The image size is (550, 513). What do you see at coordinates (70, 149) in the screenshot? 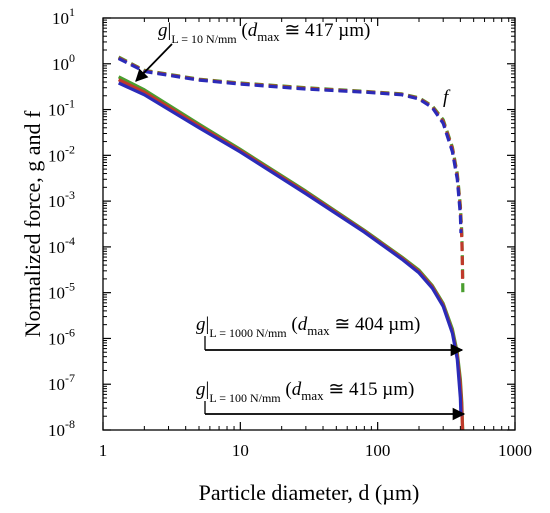
I see `y-tick-exponent: -2` at bounding box center [70, 149].